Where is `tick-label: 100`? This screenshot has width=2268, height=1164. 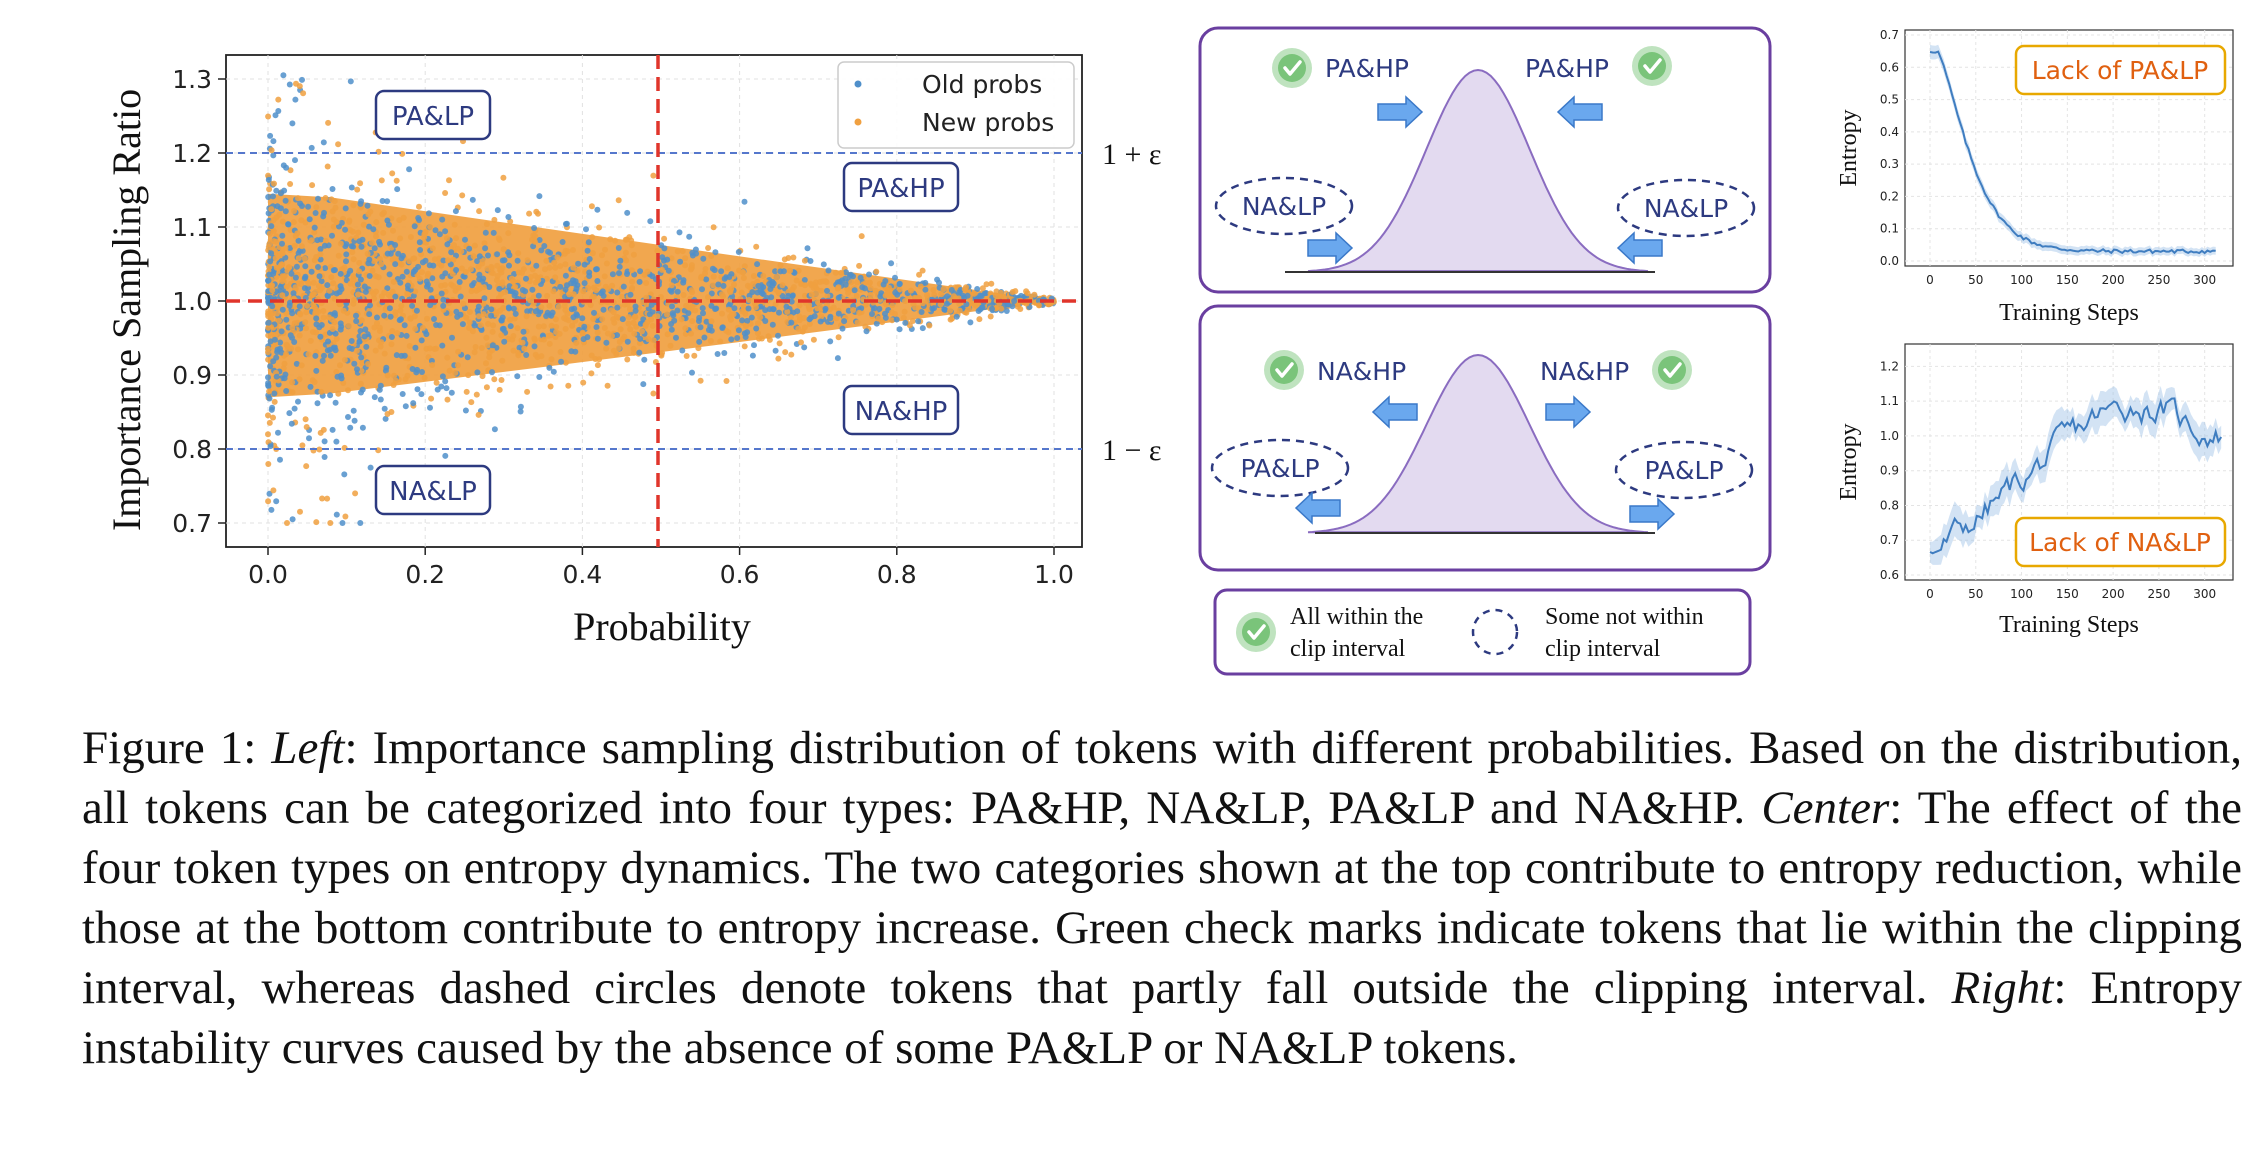
tick-label: 100 is located at coordinates (2021, 594).